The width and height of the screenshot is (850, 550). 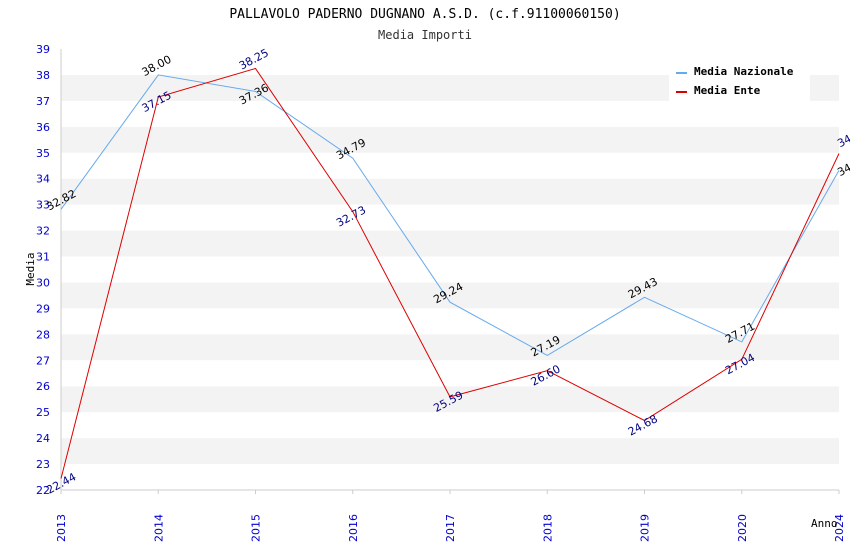 What do you see at coordinates (43, 464) in the screenshot?
I see `y-tick-label: 23` at bounding box center [43, 464].